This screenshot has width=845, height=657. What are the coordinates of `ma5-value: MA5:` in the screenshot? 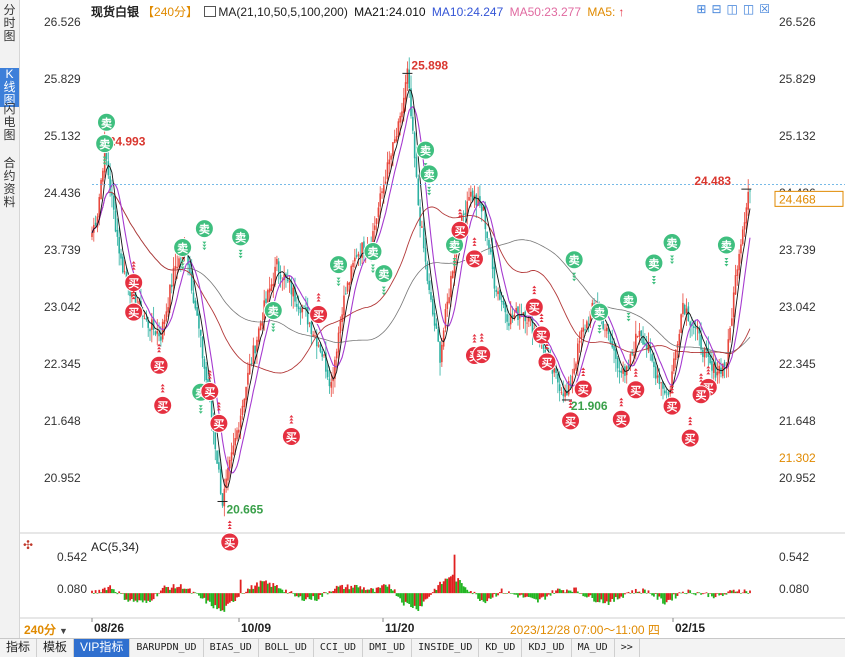 It's located at (601, 12).